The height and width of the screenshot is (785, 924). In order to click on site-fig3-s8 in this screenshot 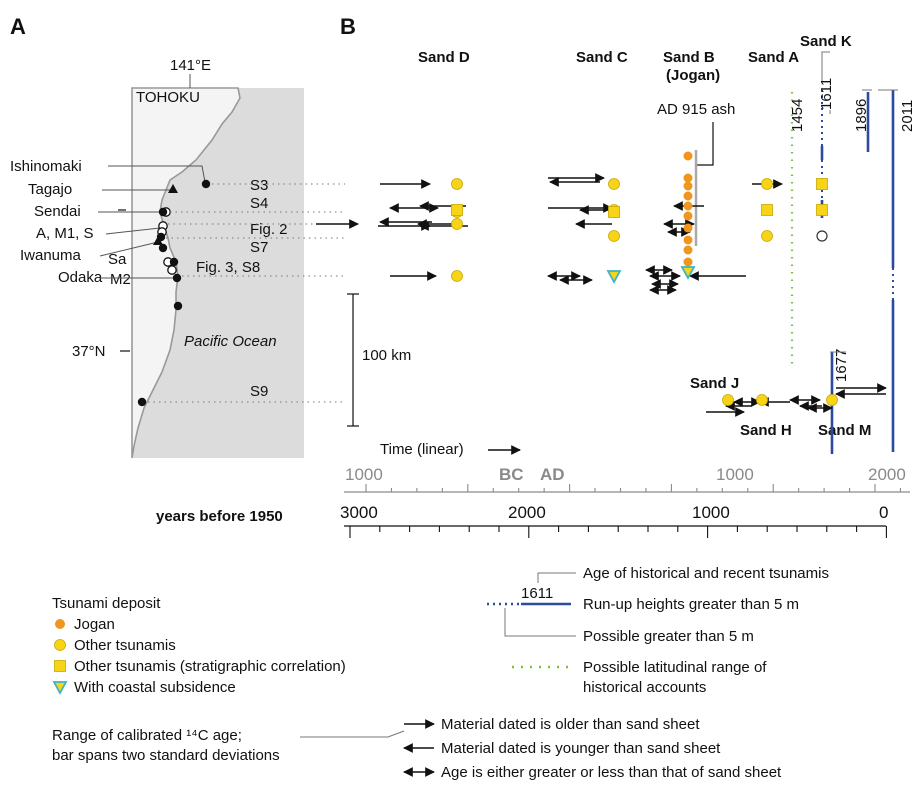, I will do `click(177, 278)`.